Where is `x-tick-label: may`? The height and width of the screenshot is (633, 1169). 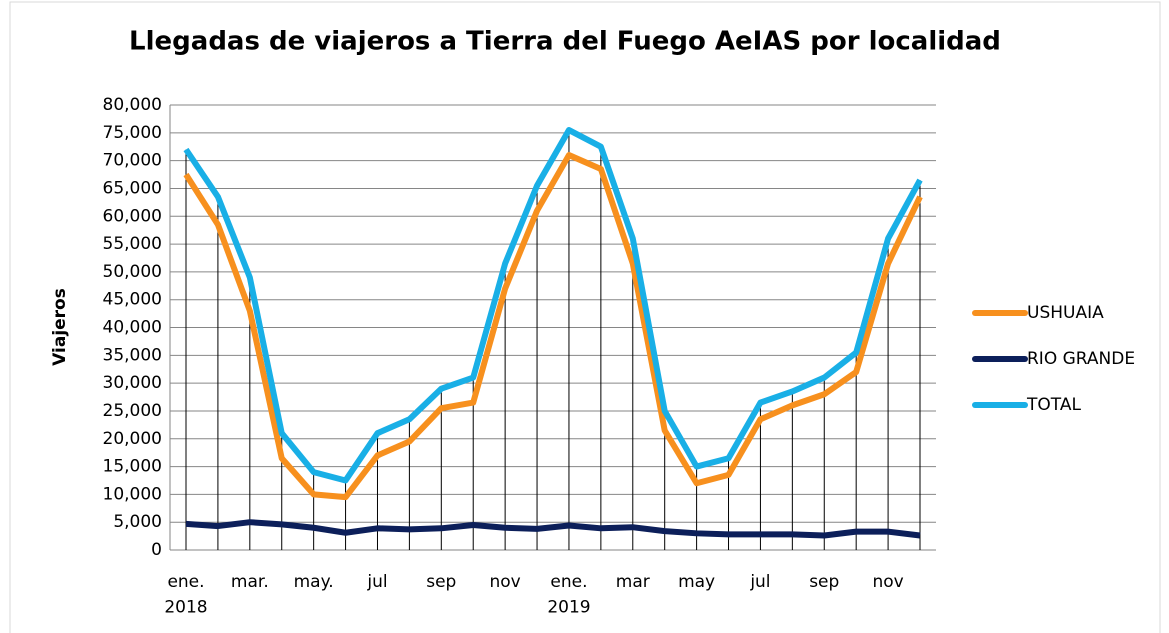 x-tick-label: may is located at coordinates (696, 582).